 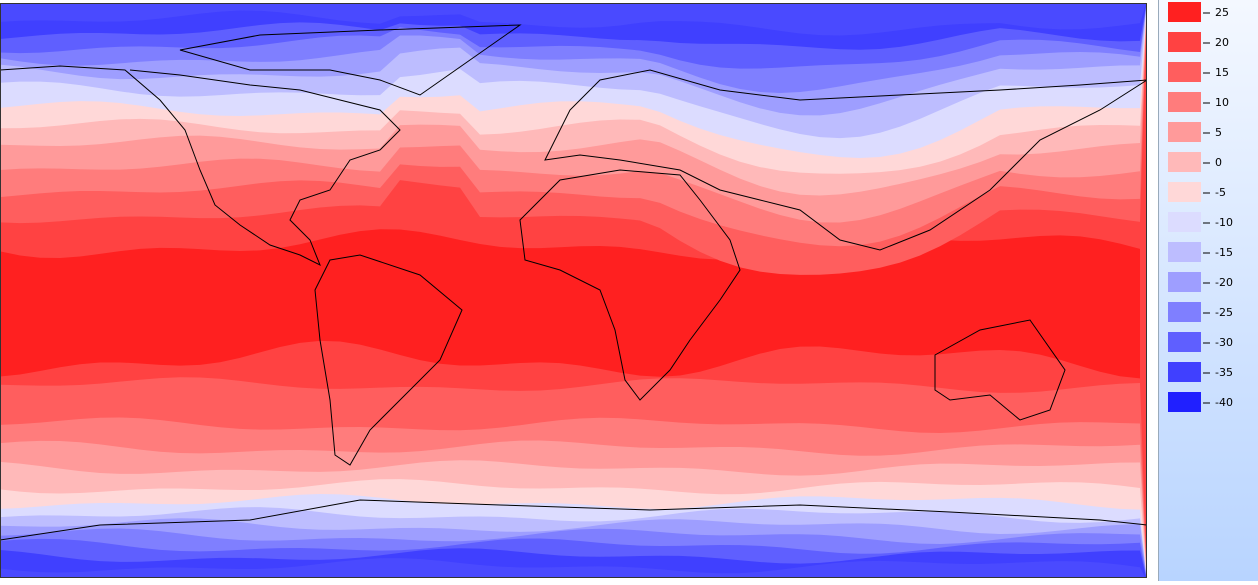 I want to click on legend-label: -15, so click(x=1224, y=252).